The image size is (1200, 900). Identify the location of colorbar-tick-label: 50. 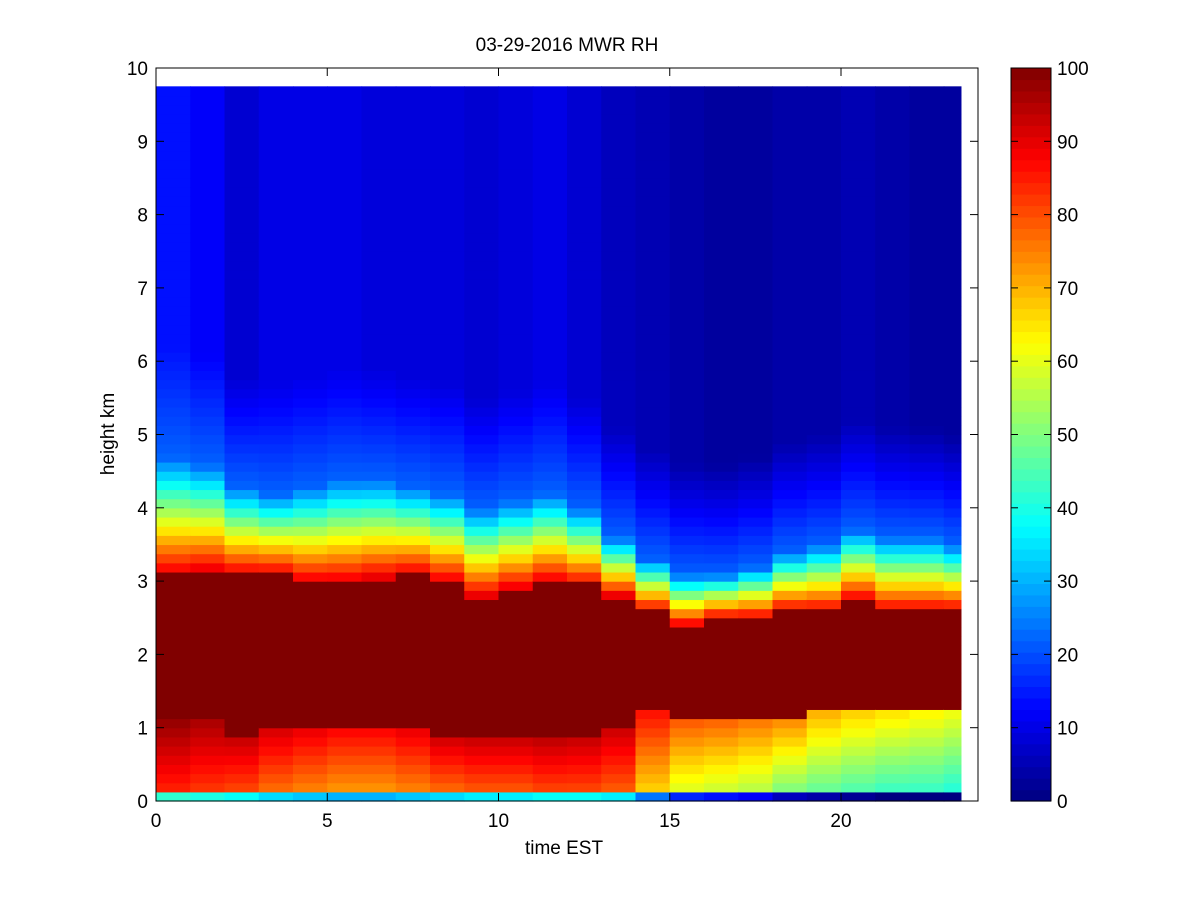
(1067, 436).